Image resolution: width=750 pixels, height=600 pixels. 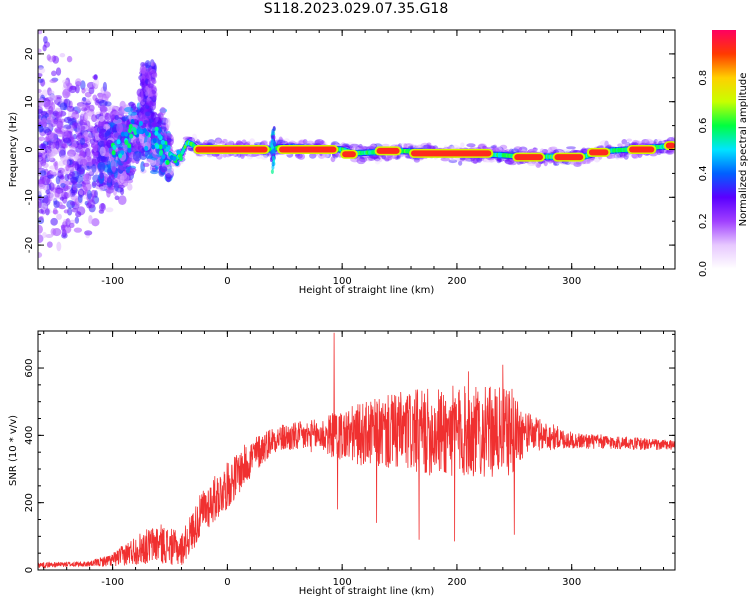 I want to click on y-tick-label: 200, so click(x=29, y=502).